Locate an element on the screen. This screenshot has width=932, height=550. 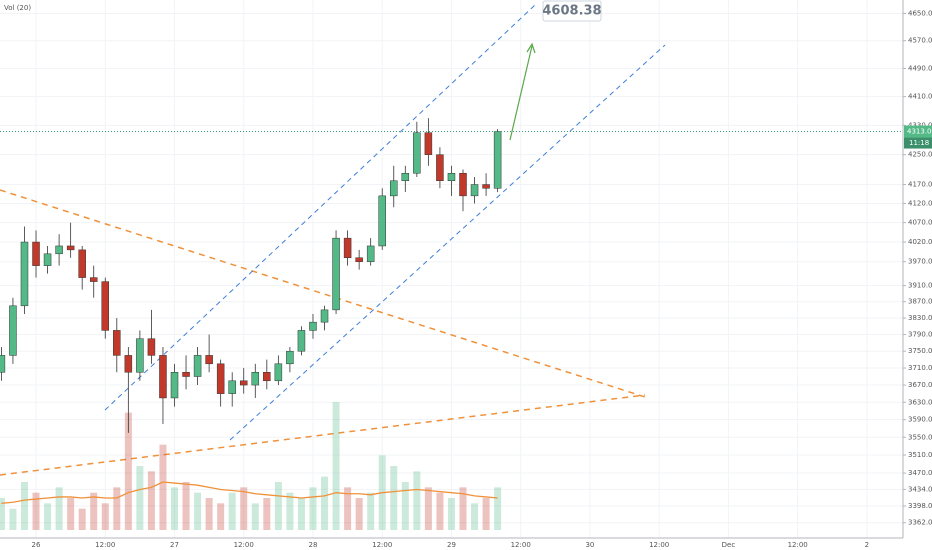
y-tick-label: 3550.00 is located at coordinates (920, 437).